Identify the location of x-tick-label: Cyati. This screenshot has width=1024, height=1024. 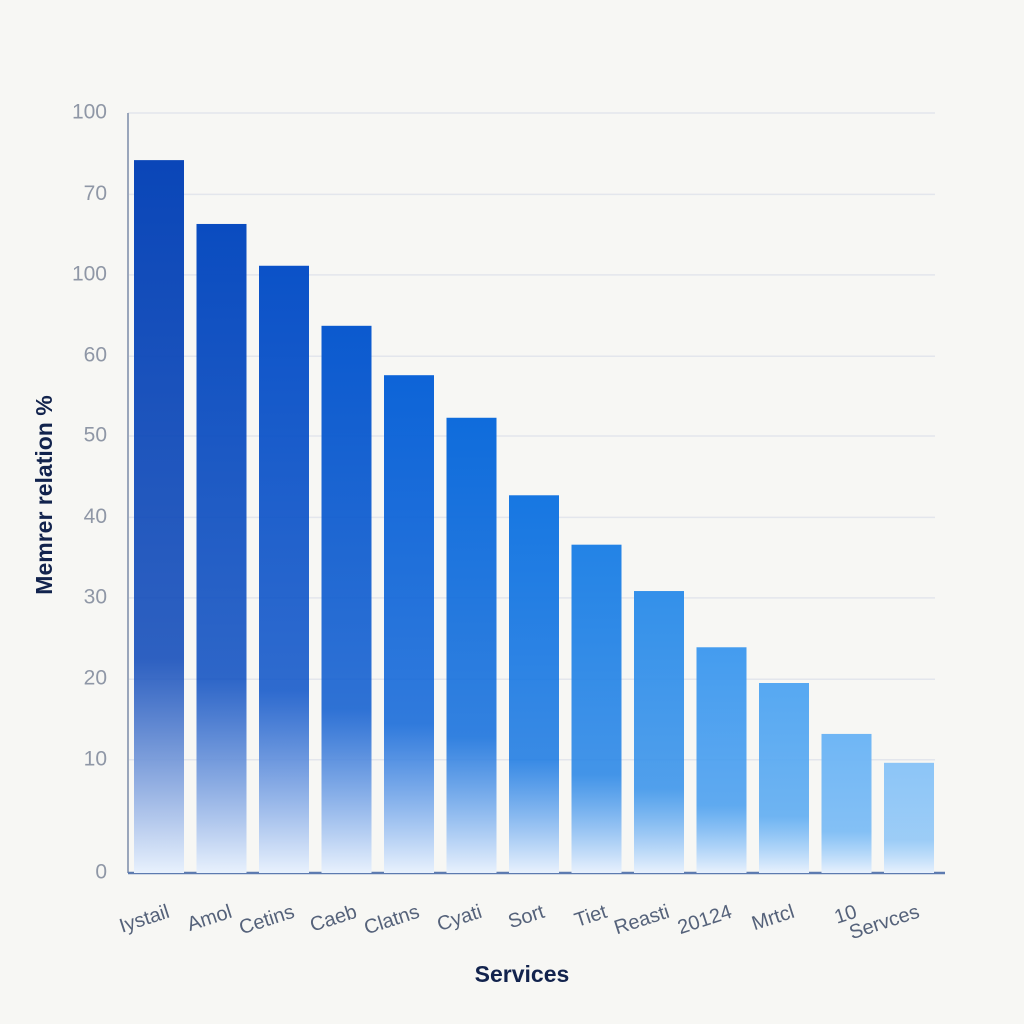
(460, 918).